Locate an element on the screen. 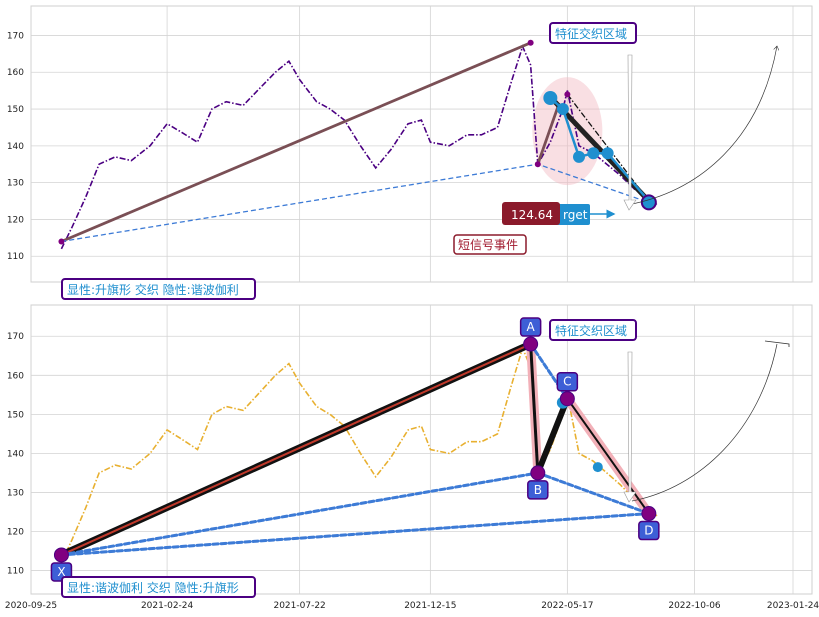 This screenshot has width=819, height=617. bottom-pattern-label: 显性:谐波伽利 交织 隐性:升旗形 is located at coordinates (158, 587).